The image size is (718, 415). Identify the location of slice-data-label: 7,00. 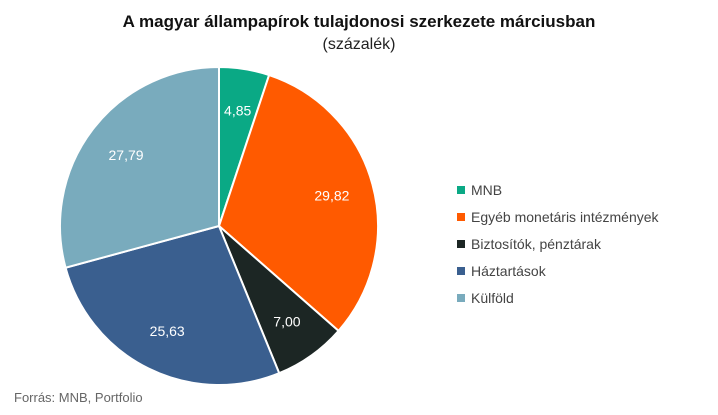
(286, 321).